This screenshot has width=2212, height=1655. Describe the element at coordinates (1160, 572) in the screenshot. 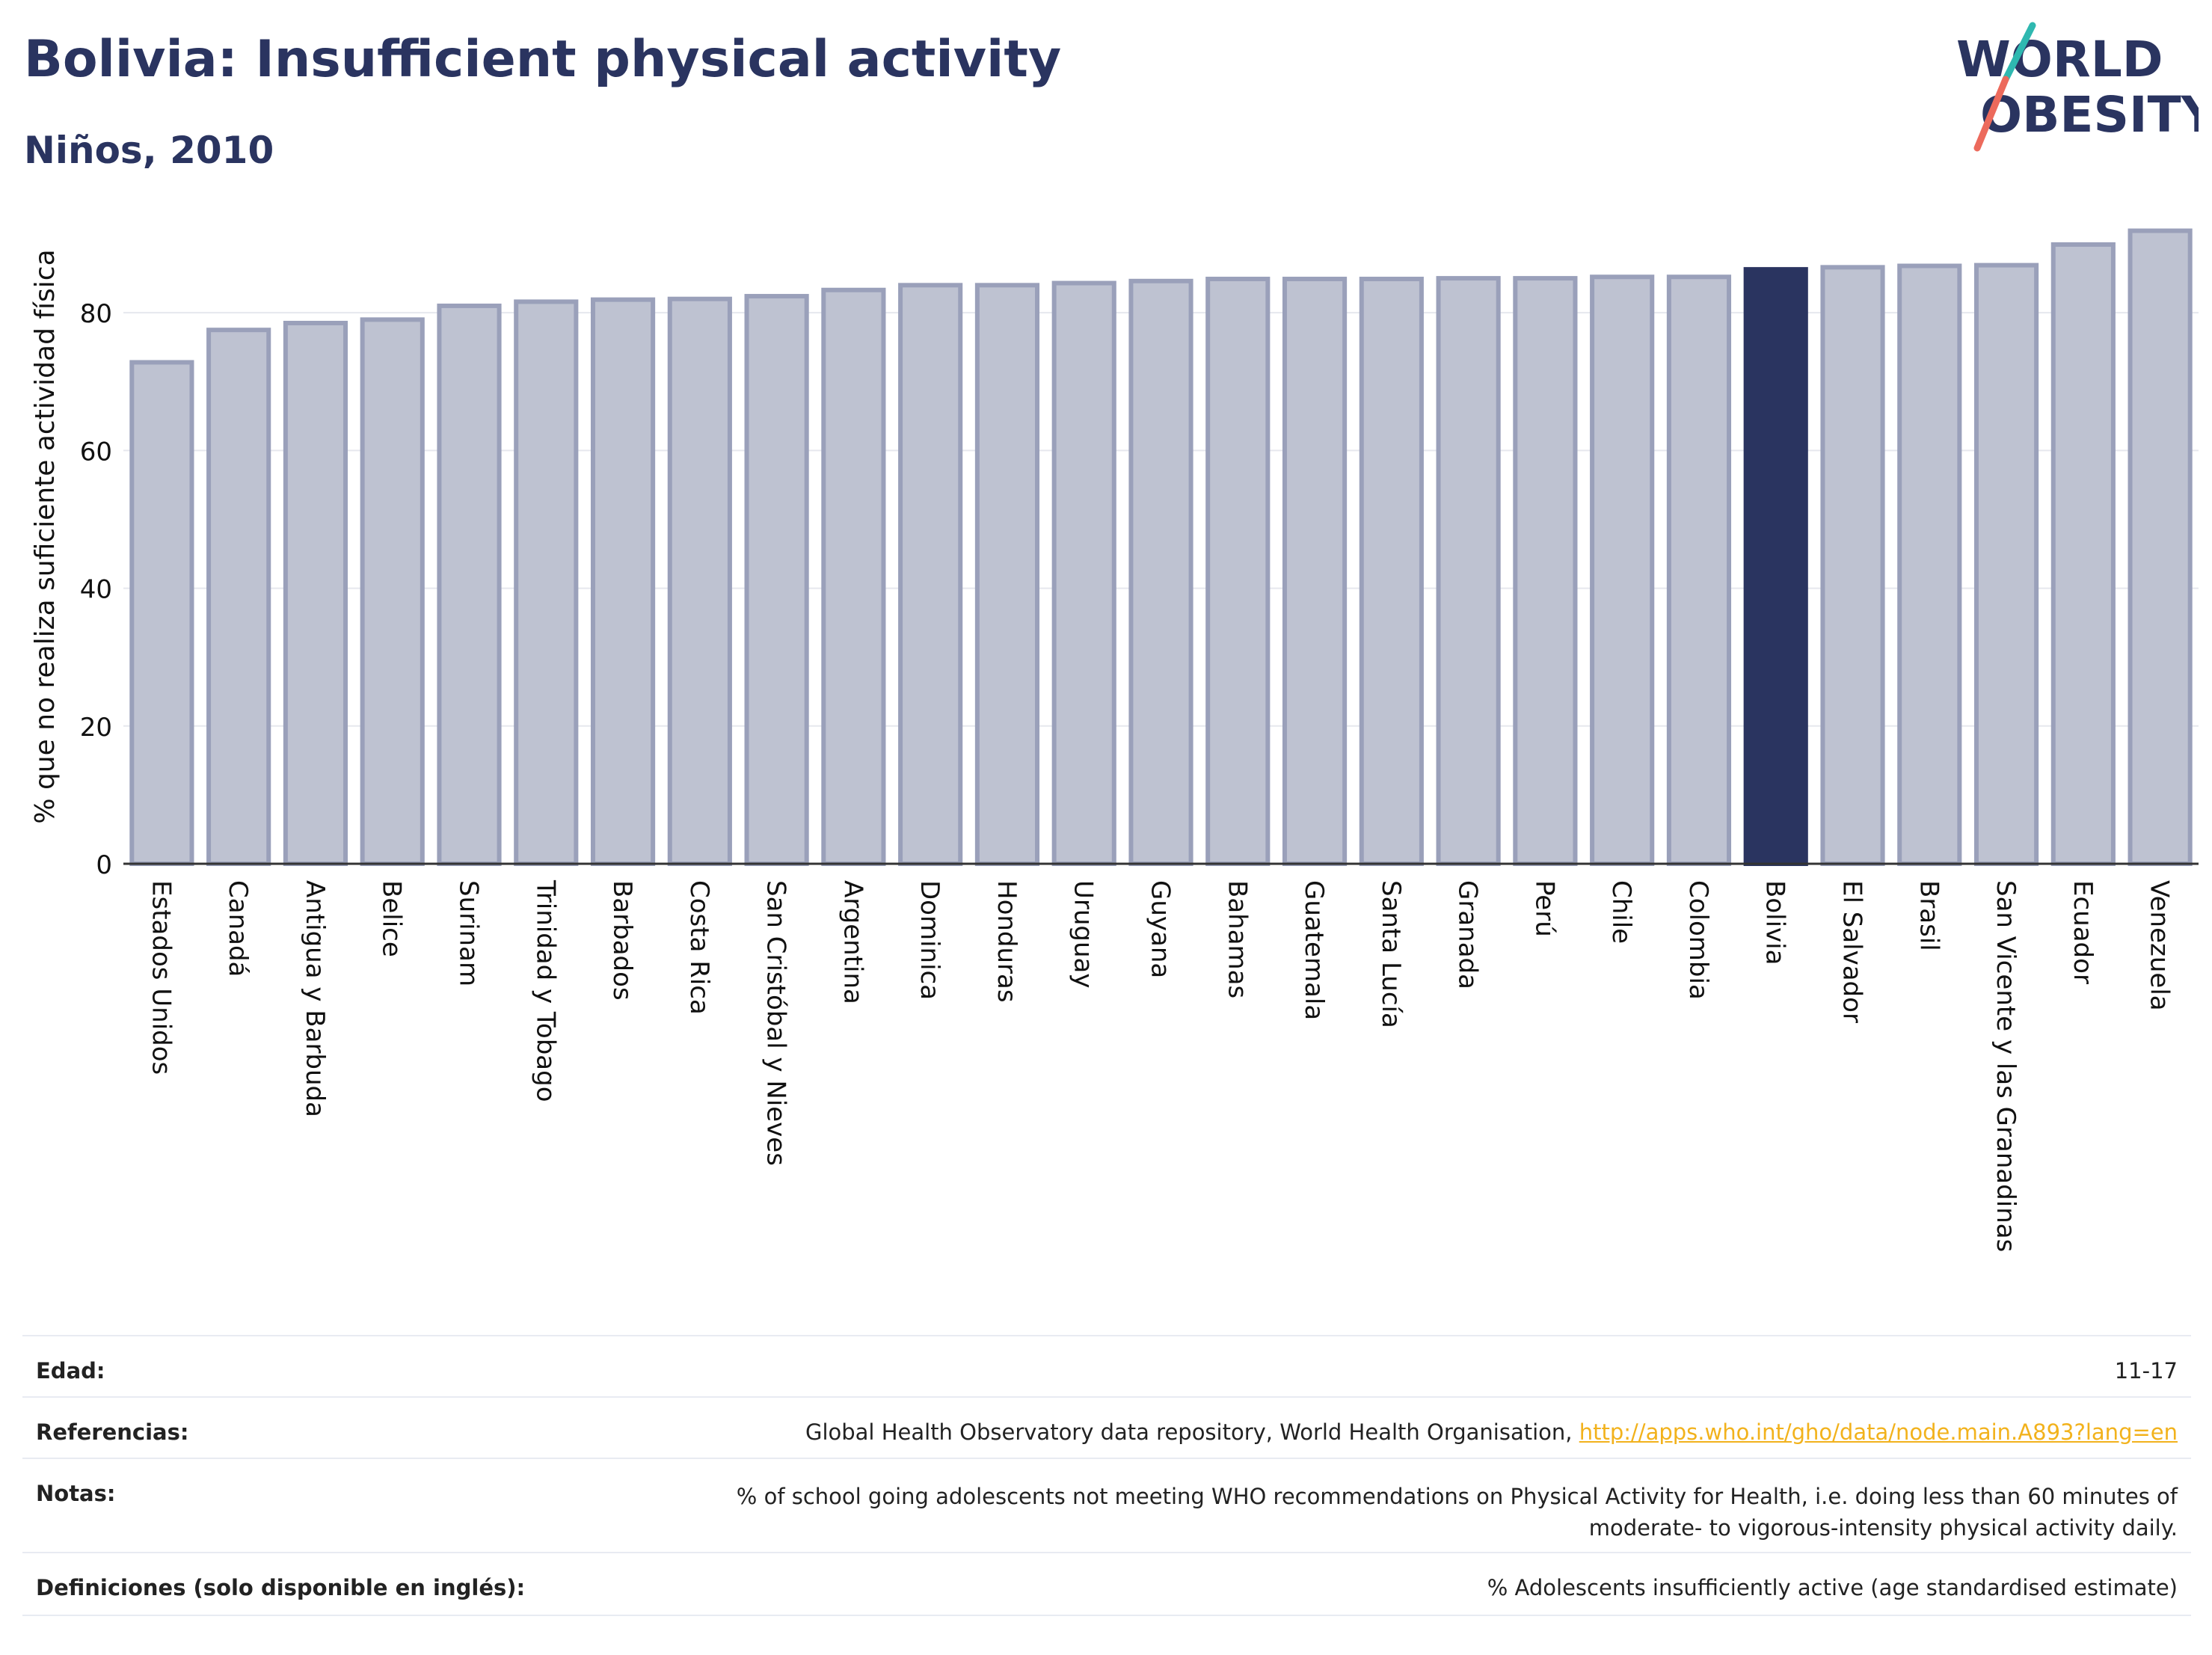

I see `bar-guyana` at that location.